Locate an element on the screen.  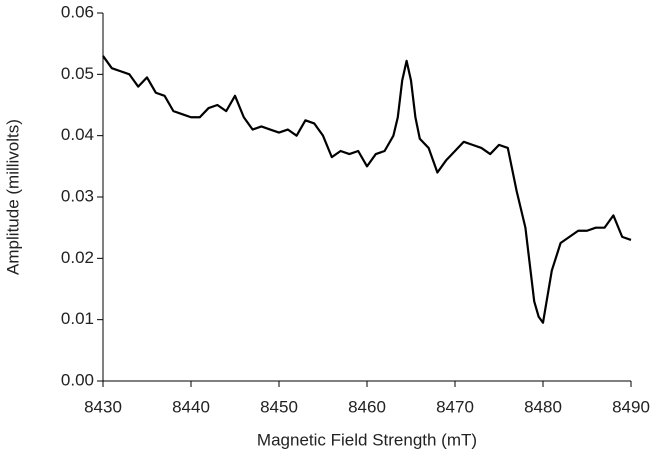
y-tick-label: 0.05 is located at coordinates (77, 73).